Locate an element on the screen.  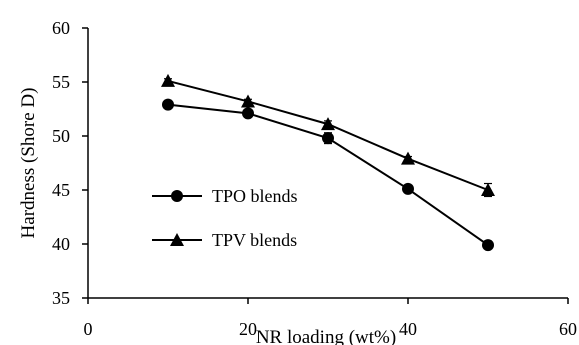
x-tick-label: 20 is located at coordinates (248, 329).